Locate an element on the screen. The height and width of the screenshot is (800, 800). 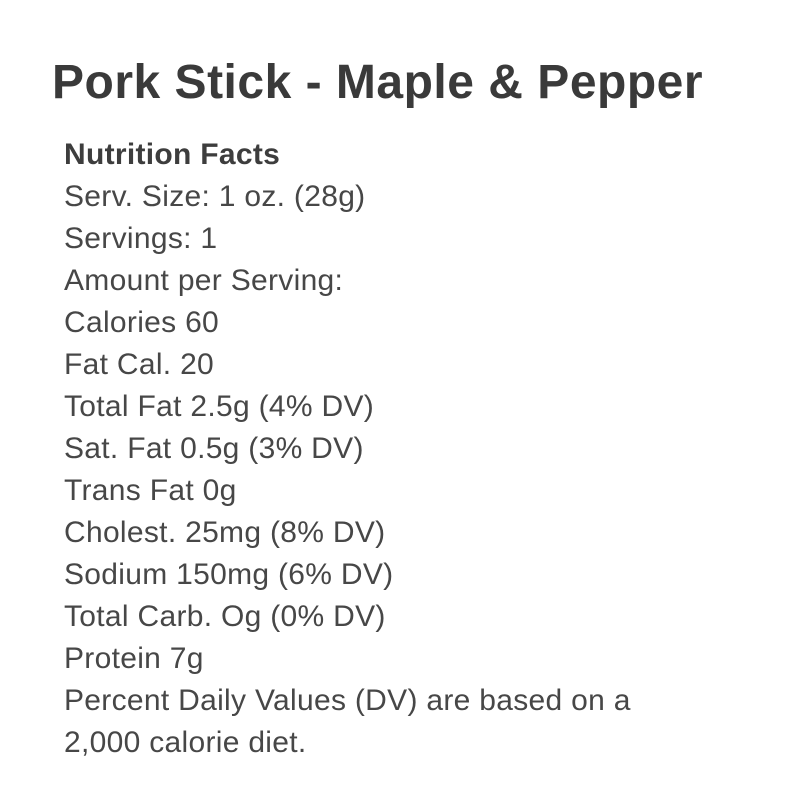
nutrition-line-servings: Servings: 1 is located at coordinates (141, 238).